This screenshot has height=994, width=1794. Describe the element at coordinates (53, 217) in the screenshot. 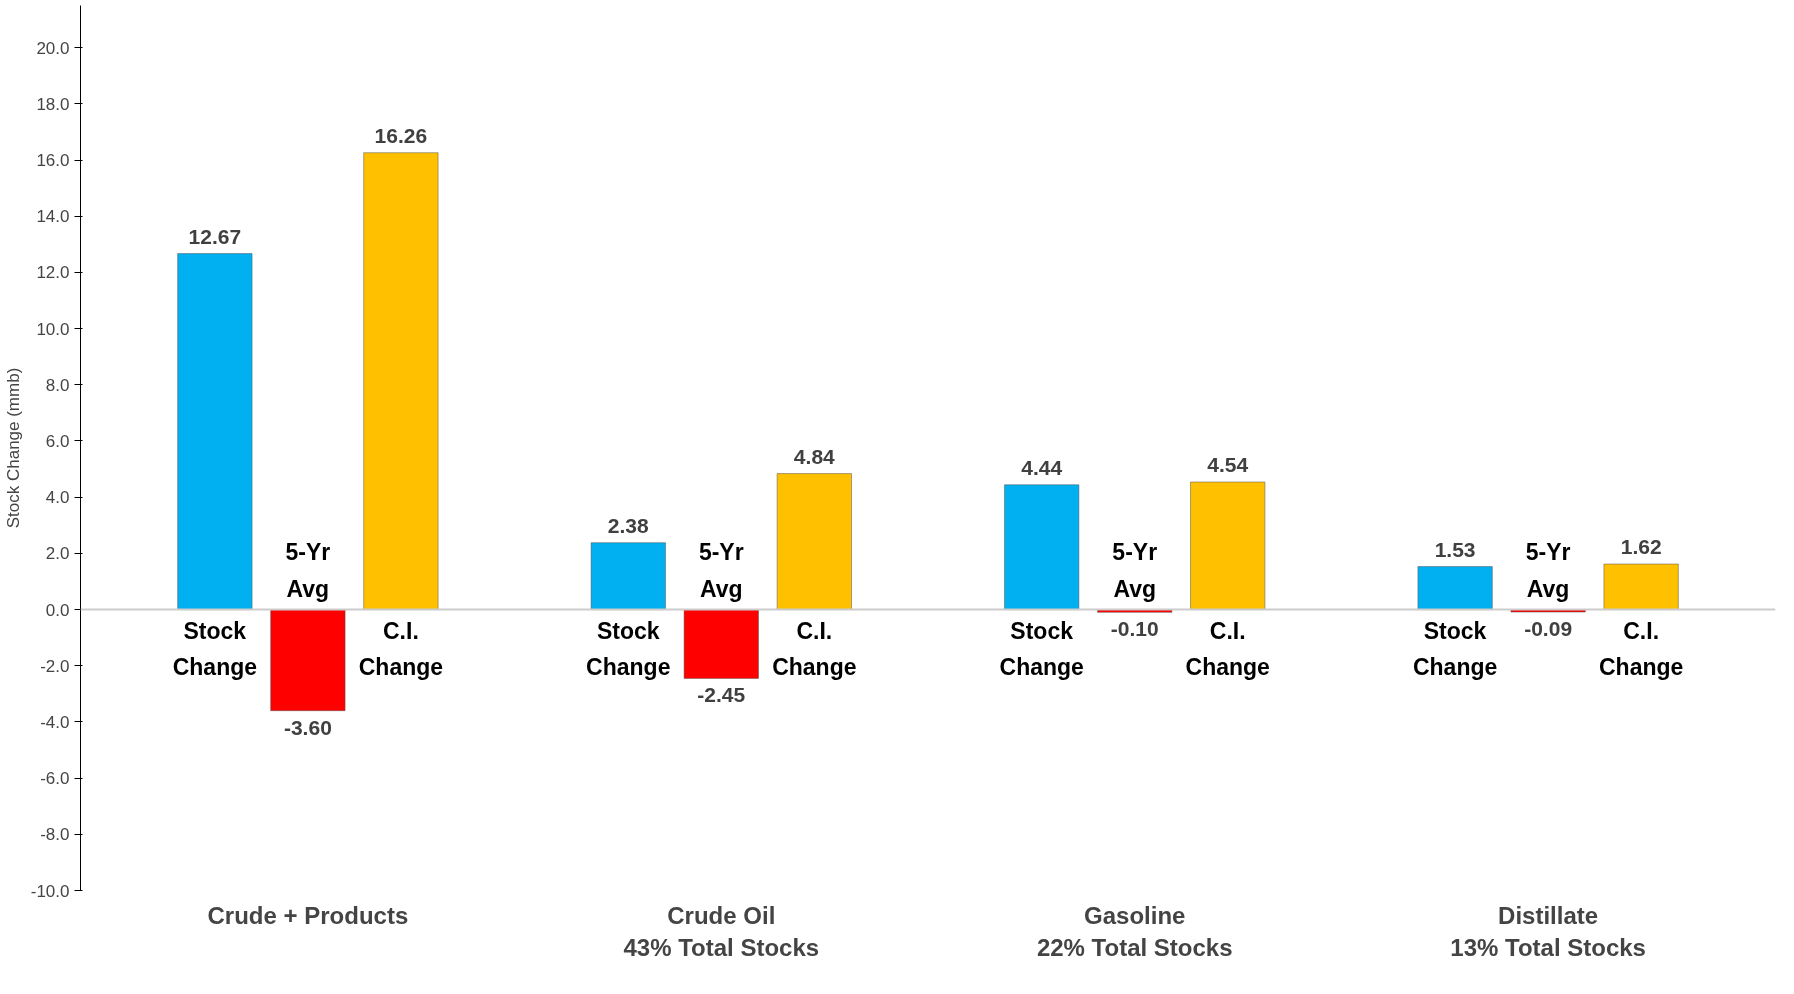

I see `y-tick-label: 14.0` at that location.